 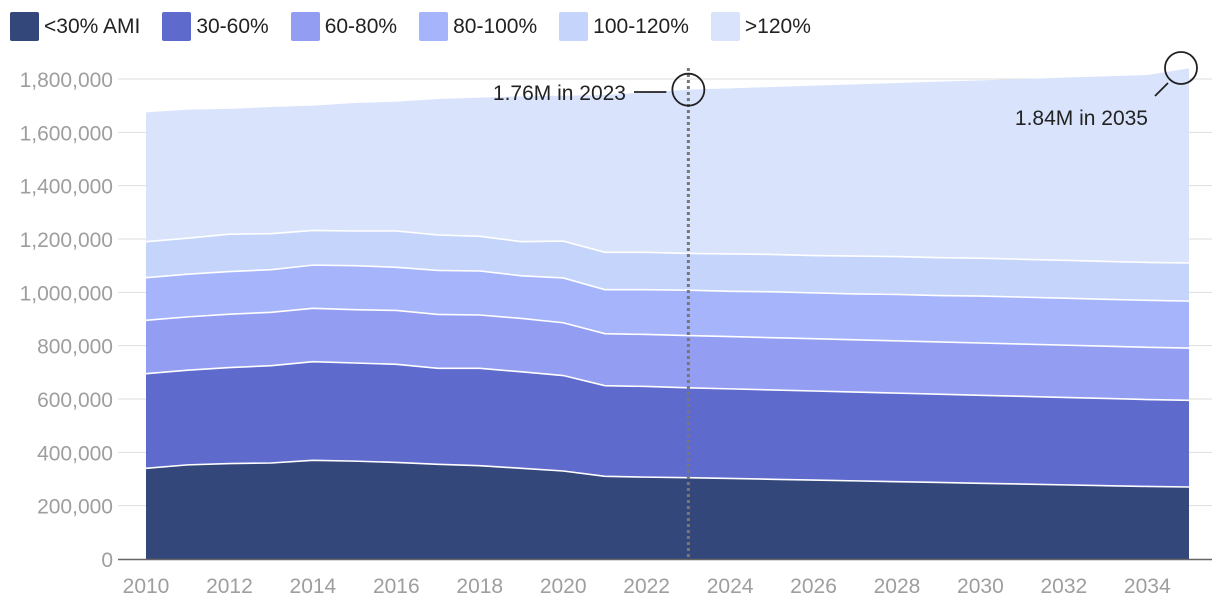 I want to click on x-tick-label: 2022, so click(x=646, y=586).